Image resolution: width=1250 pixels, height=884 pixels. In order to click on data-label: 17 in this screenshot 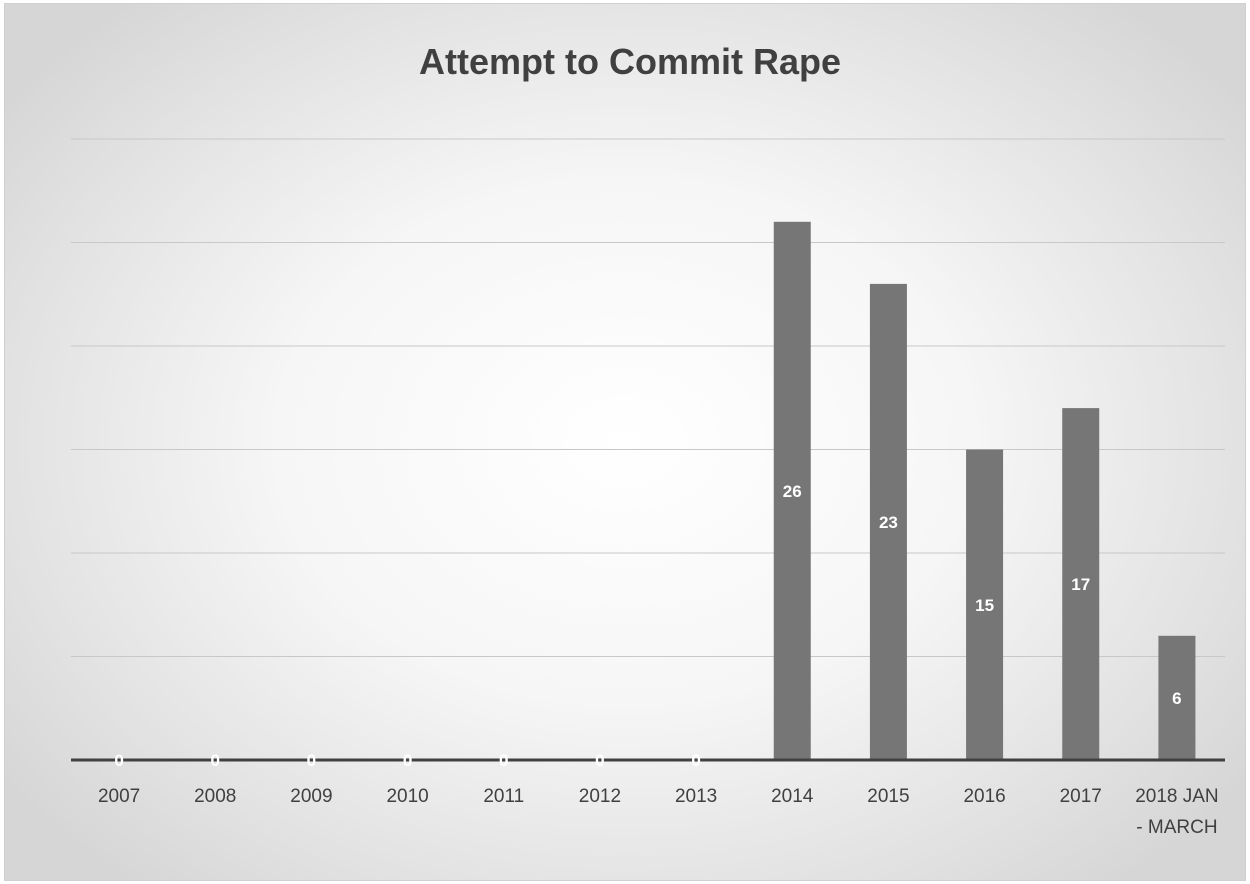, I will do `click(1080, 584)`.